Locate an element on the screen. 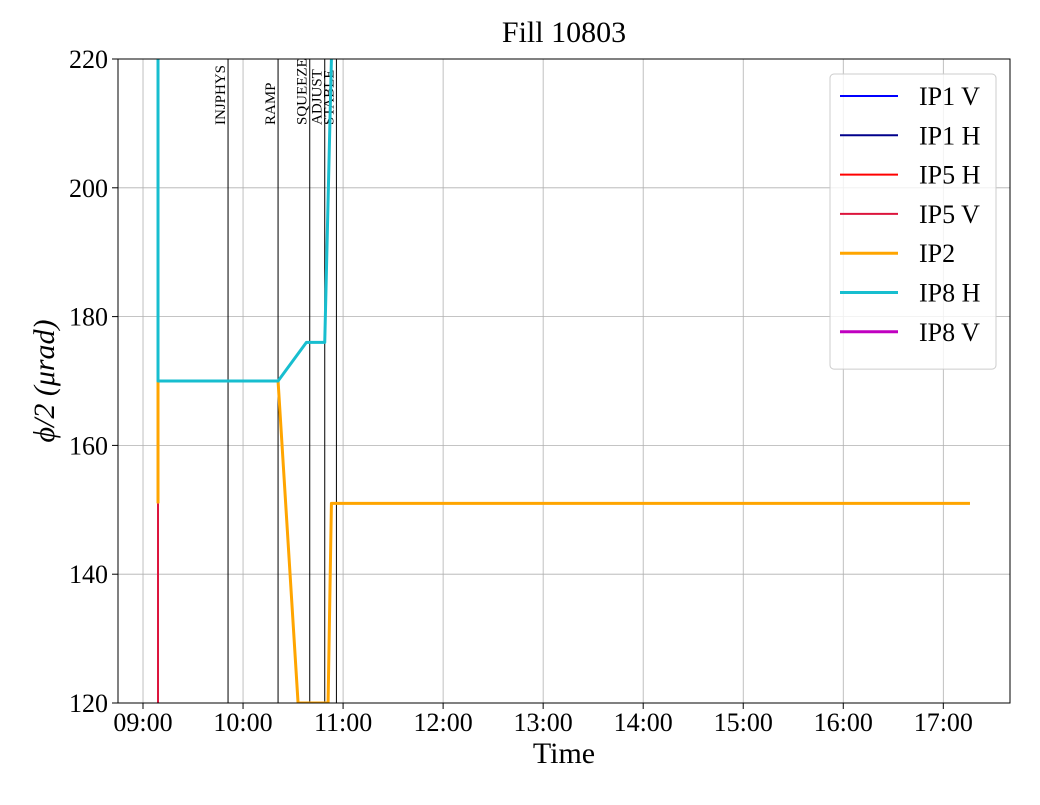 The width and height of the screenshot is (1040, 805). y-tick-label: 180 is located at coordinates (88, 317).